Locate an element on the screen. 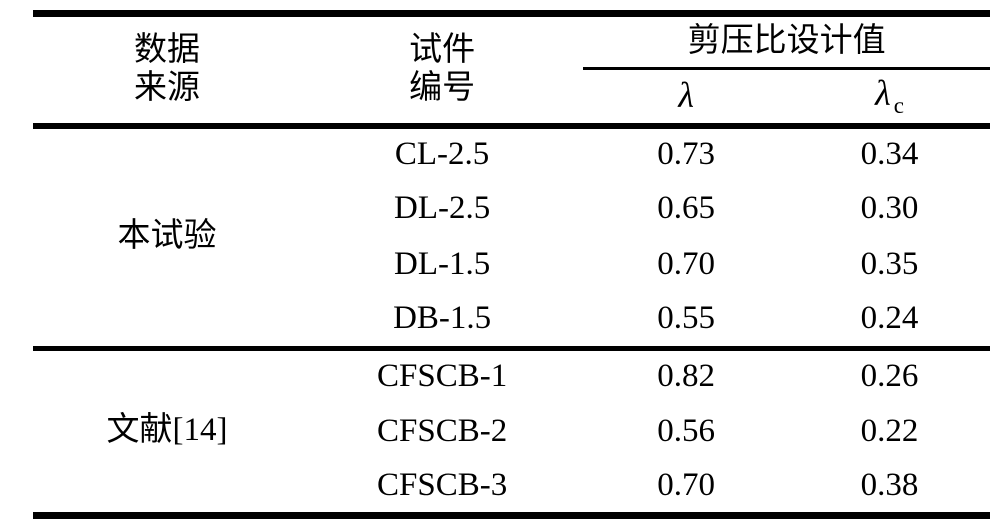 This screenshot has height=530, width=1006. header-data-source-line1: 数据 is located at coordinates (166, 49).